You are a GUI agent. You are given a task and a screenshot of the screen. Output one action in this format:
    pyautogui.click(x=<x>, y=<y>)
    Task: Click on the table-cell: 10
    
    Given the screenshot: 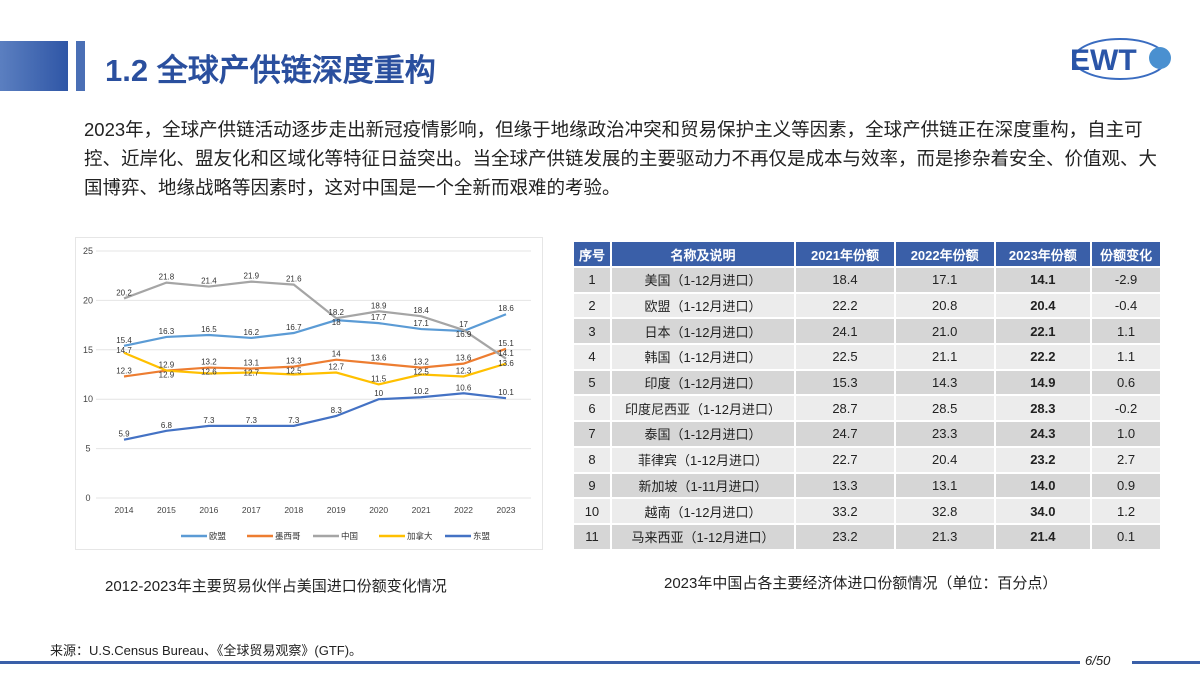 What is the action you would take?
    pyautogui.click(x=592, y=511)
    